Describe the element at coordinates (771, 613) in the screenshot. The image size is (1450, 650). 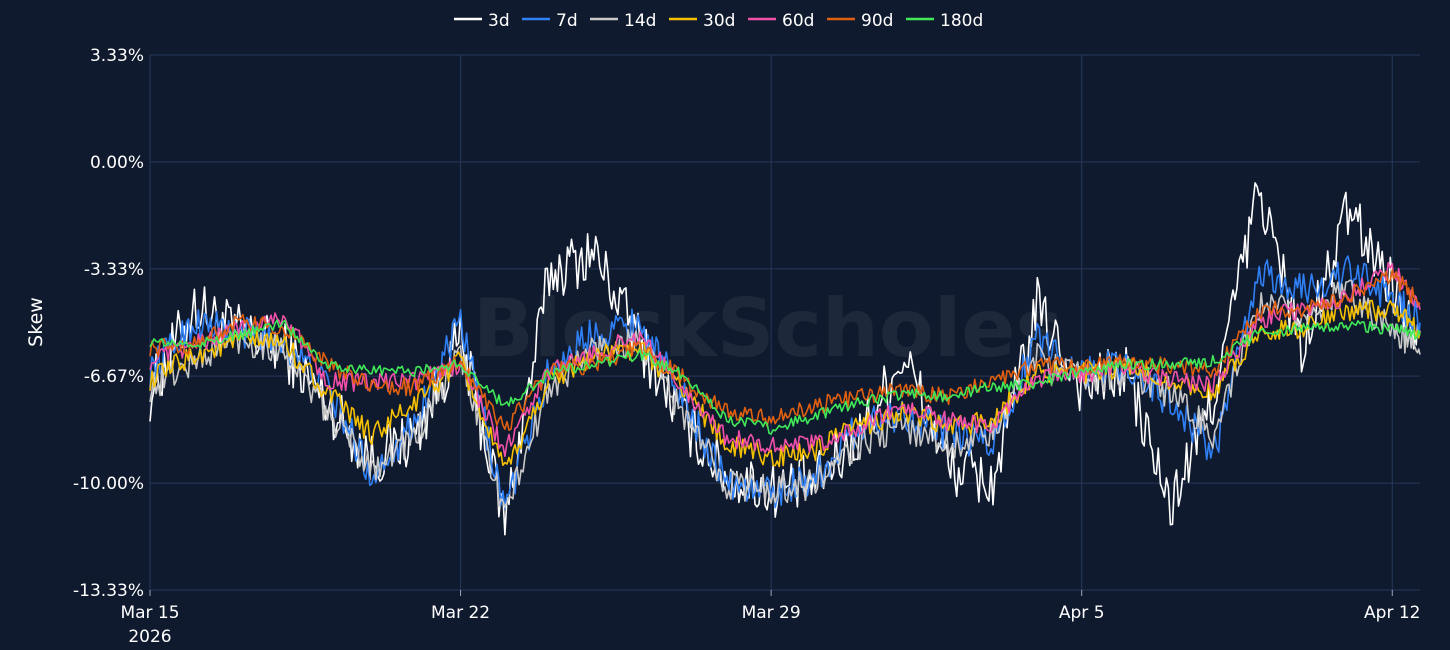
I see `x-tick-label: Mar 29` at that location.